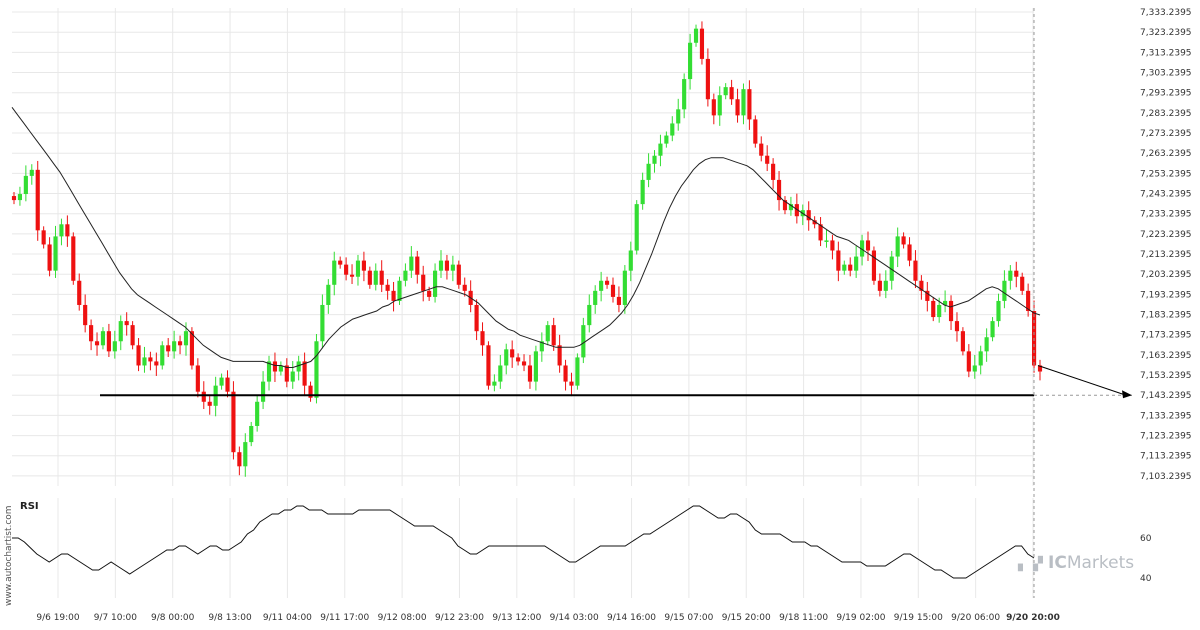 This screenshot has width=1200, height=630. I want to click on price-tick-label: 7,303.2395, so click(1166, 74).